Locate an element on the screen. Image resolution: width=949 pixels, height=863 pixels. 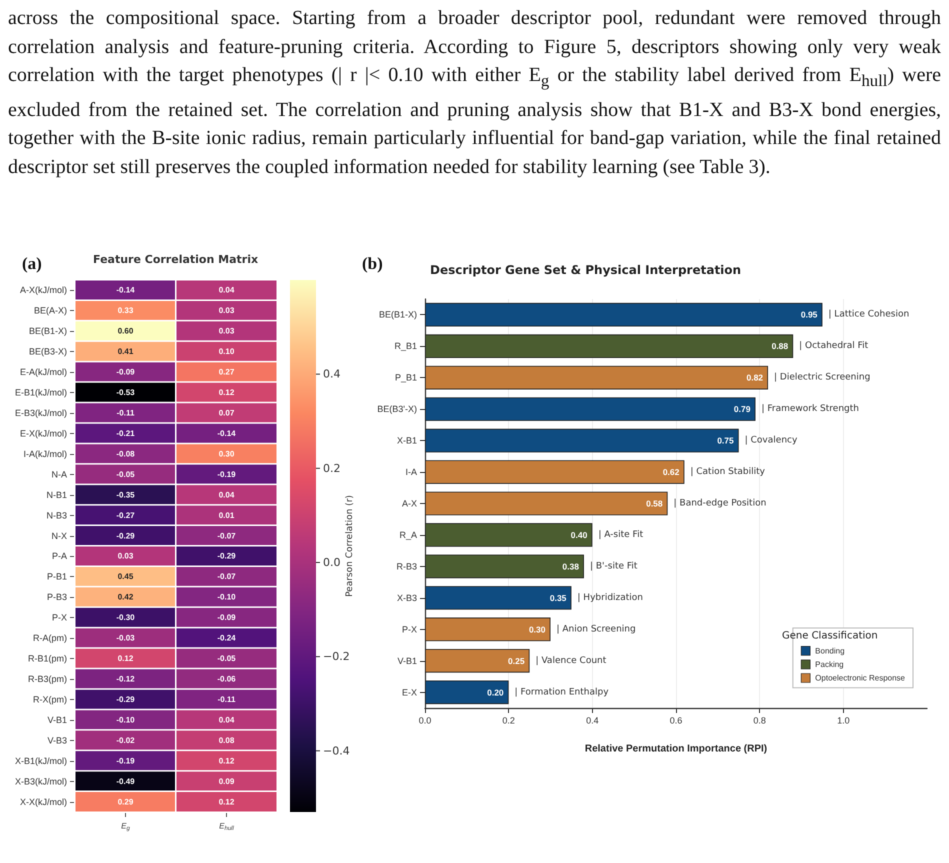
data-label: 0.60 is located at coordinates (126, 331).